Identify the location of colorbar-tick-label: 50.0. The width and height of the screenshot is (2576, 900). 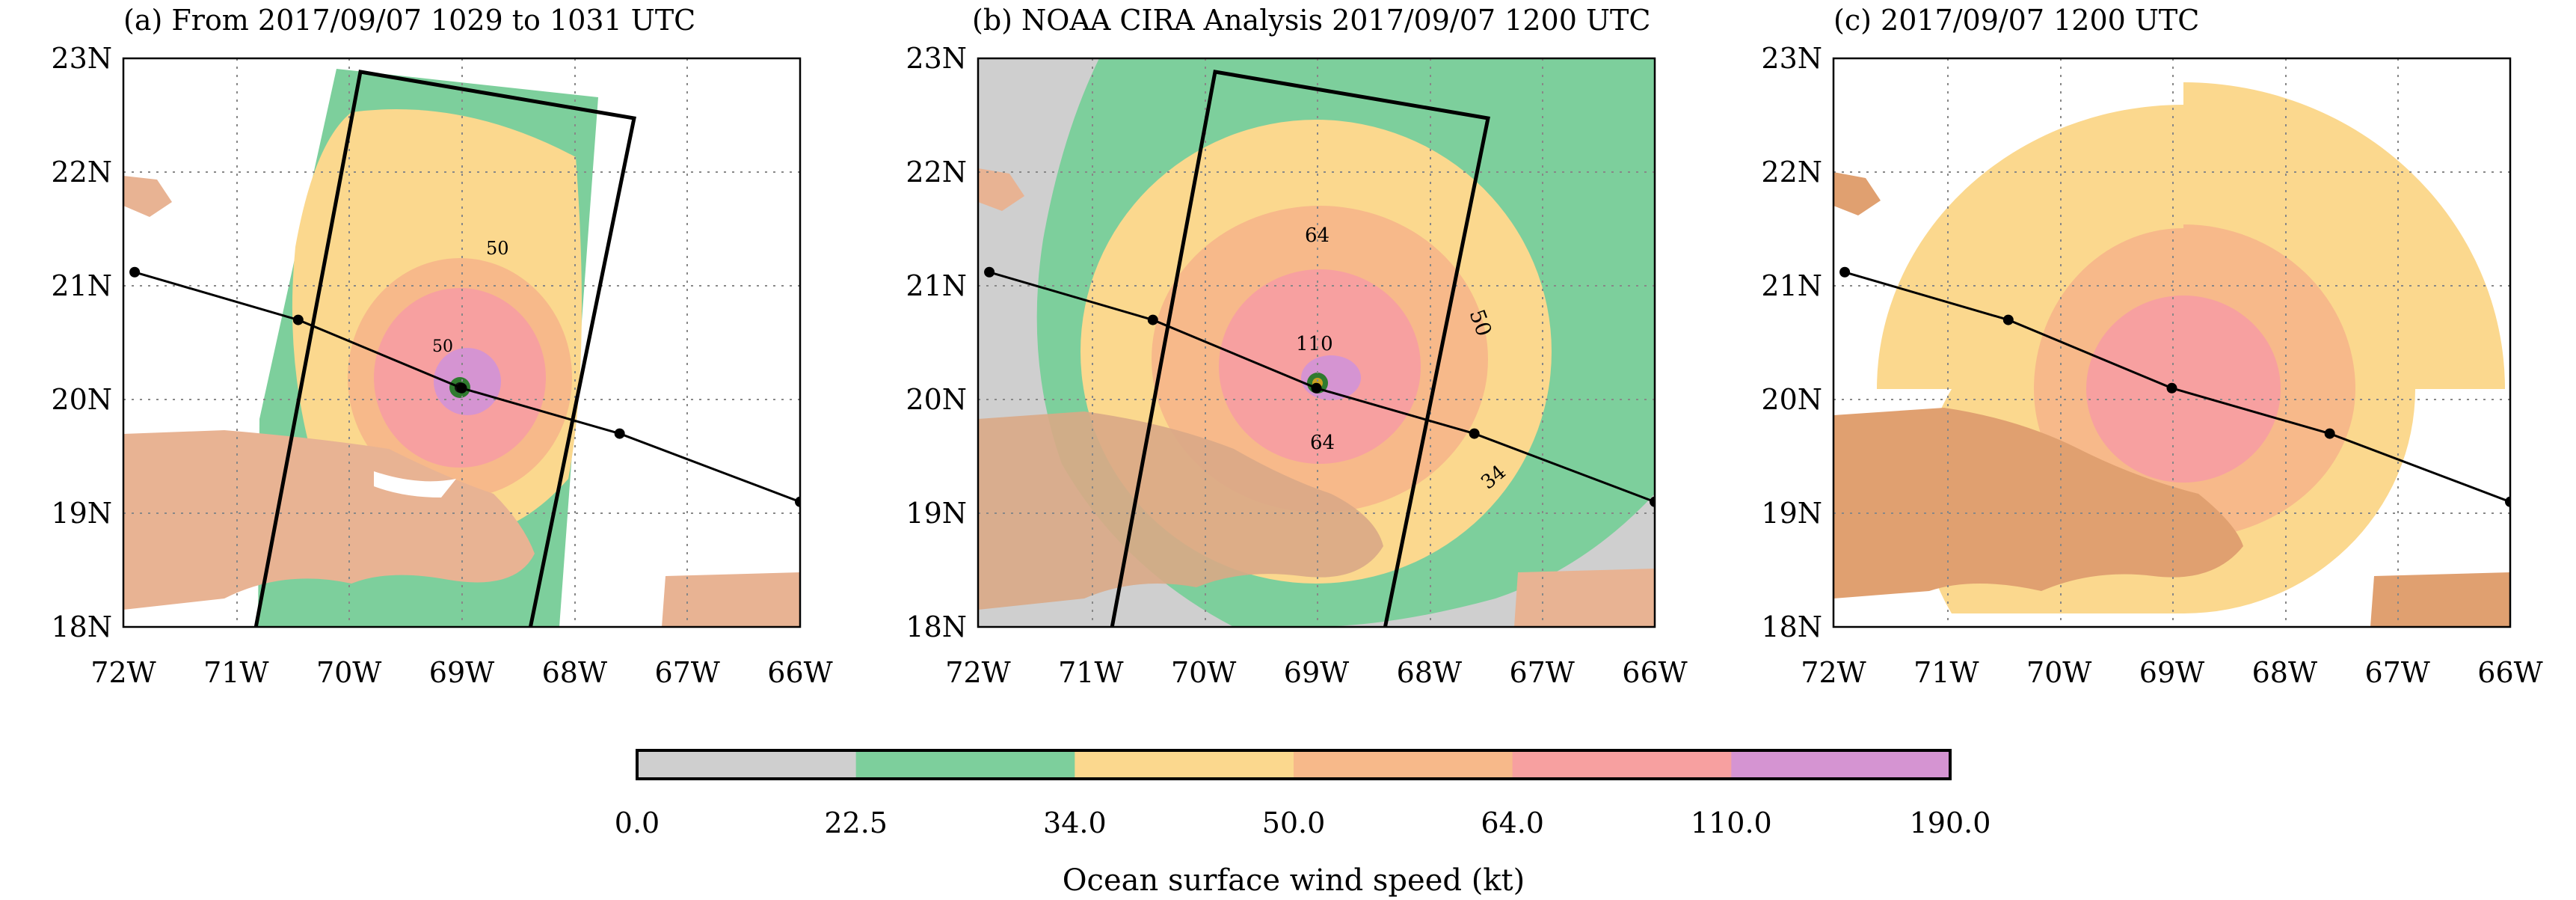
(1294, 822).